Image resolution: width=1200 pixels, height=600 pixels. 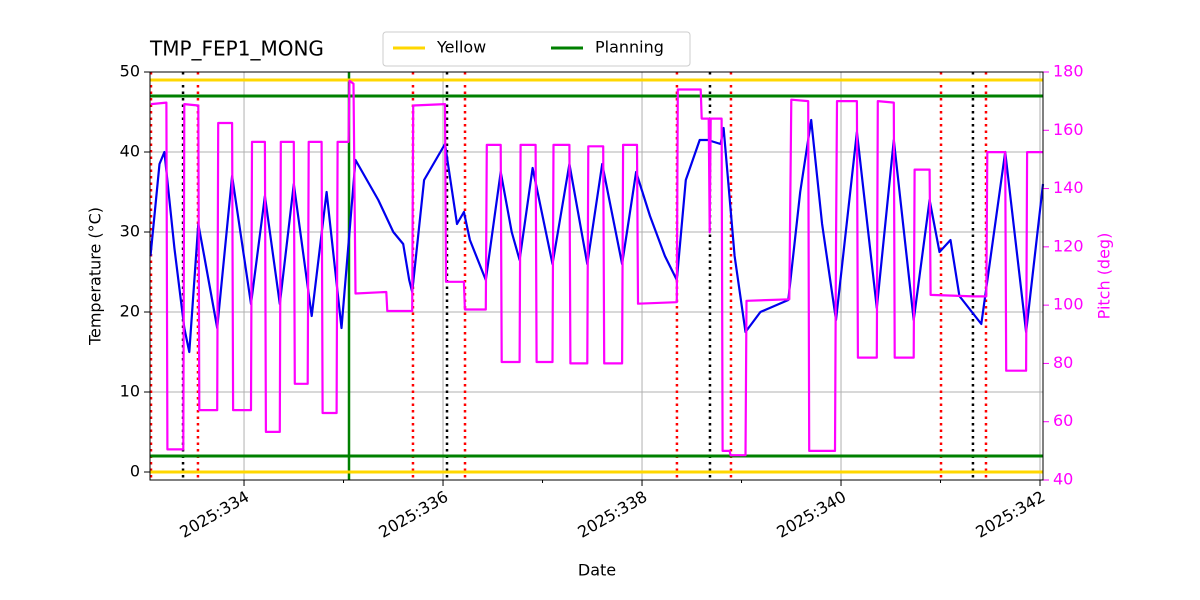 What do you see at coordinates (1068, 304) in the screenshot?
I see `y2-tick-label: 100` at bounding box center [1068, 304].